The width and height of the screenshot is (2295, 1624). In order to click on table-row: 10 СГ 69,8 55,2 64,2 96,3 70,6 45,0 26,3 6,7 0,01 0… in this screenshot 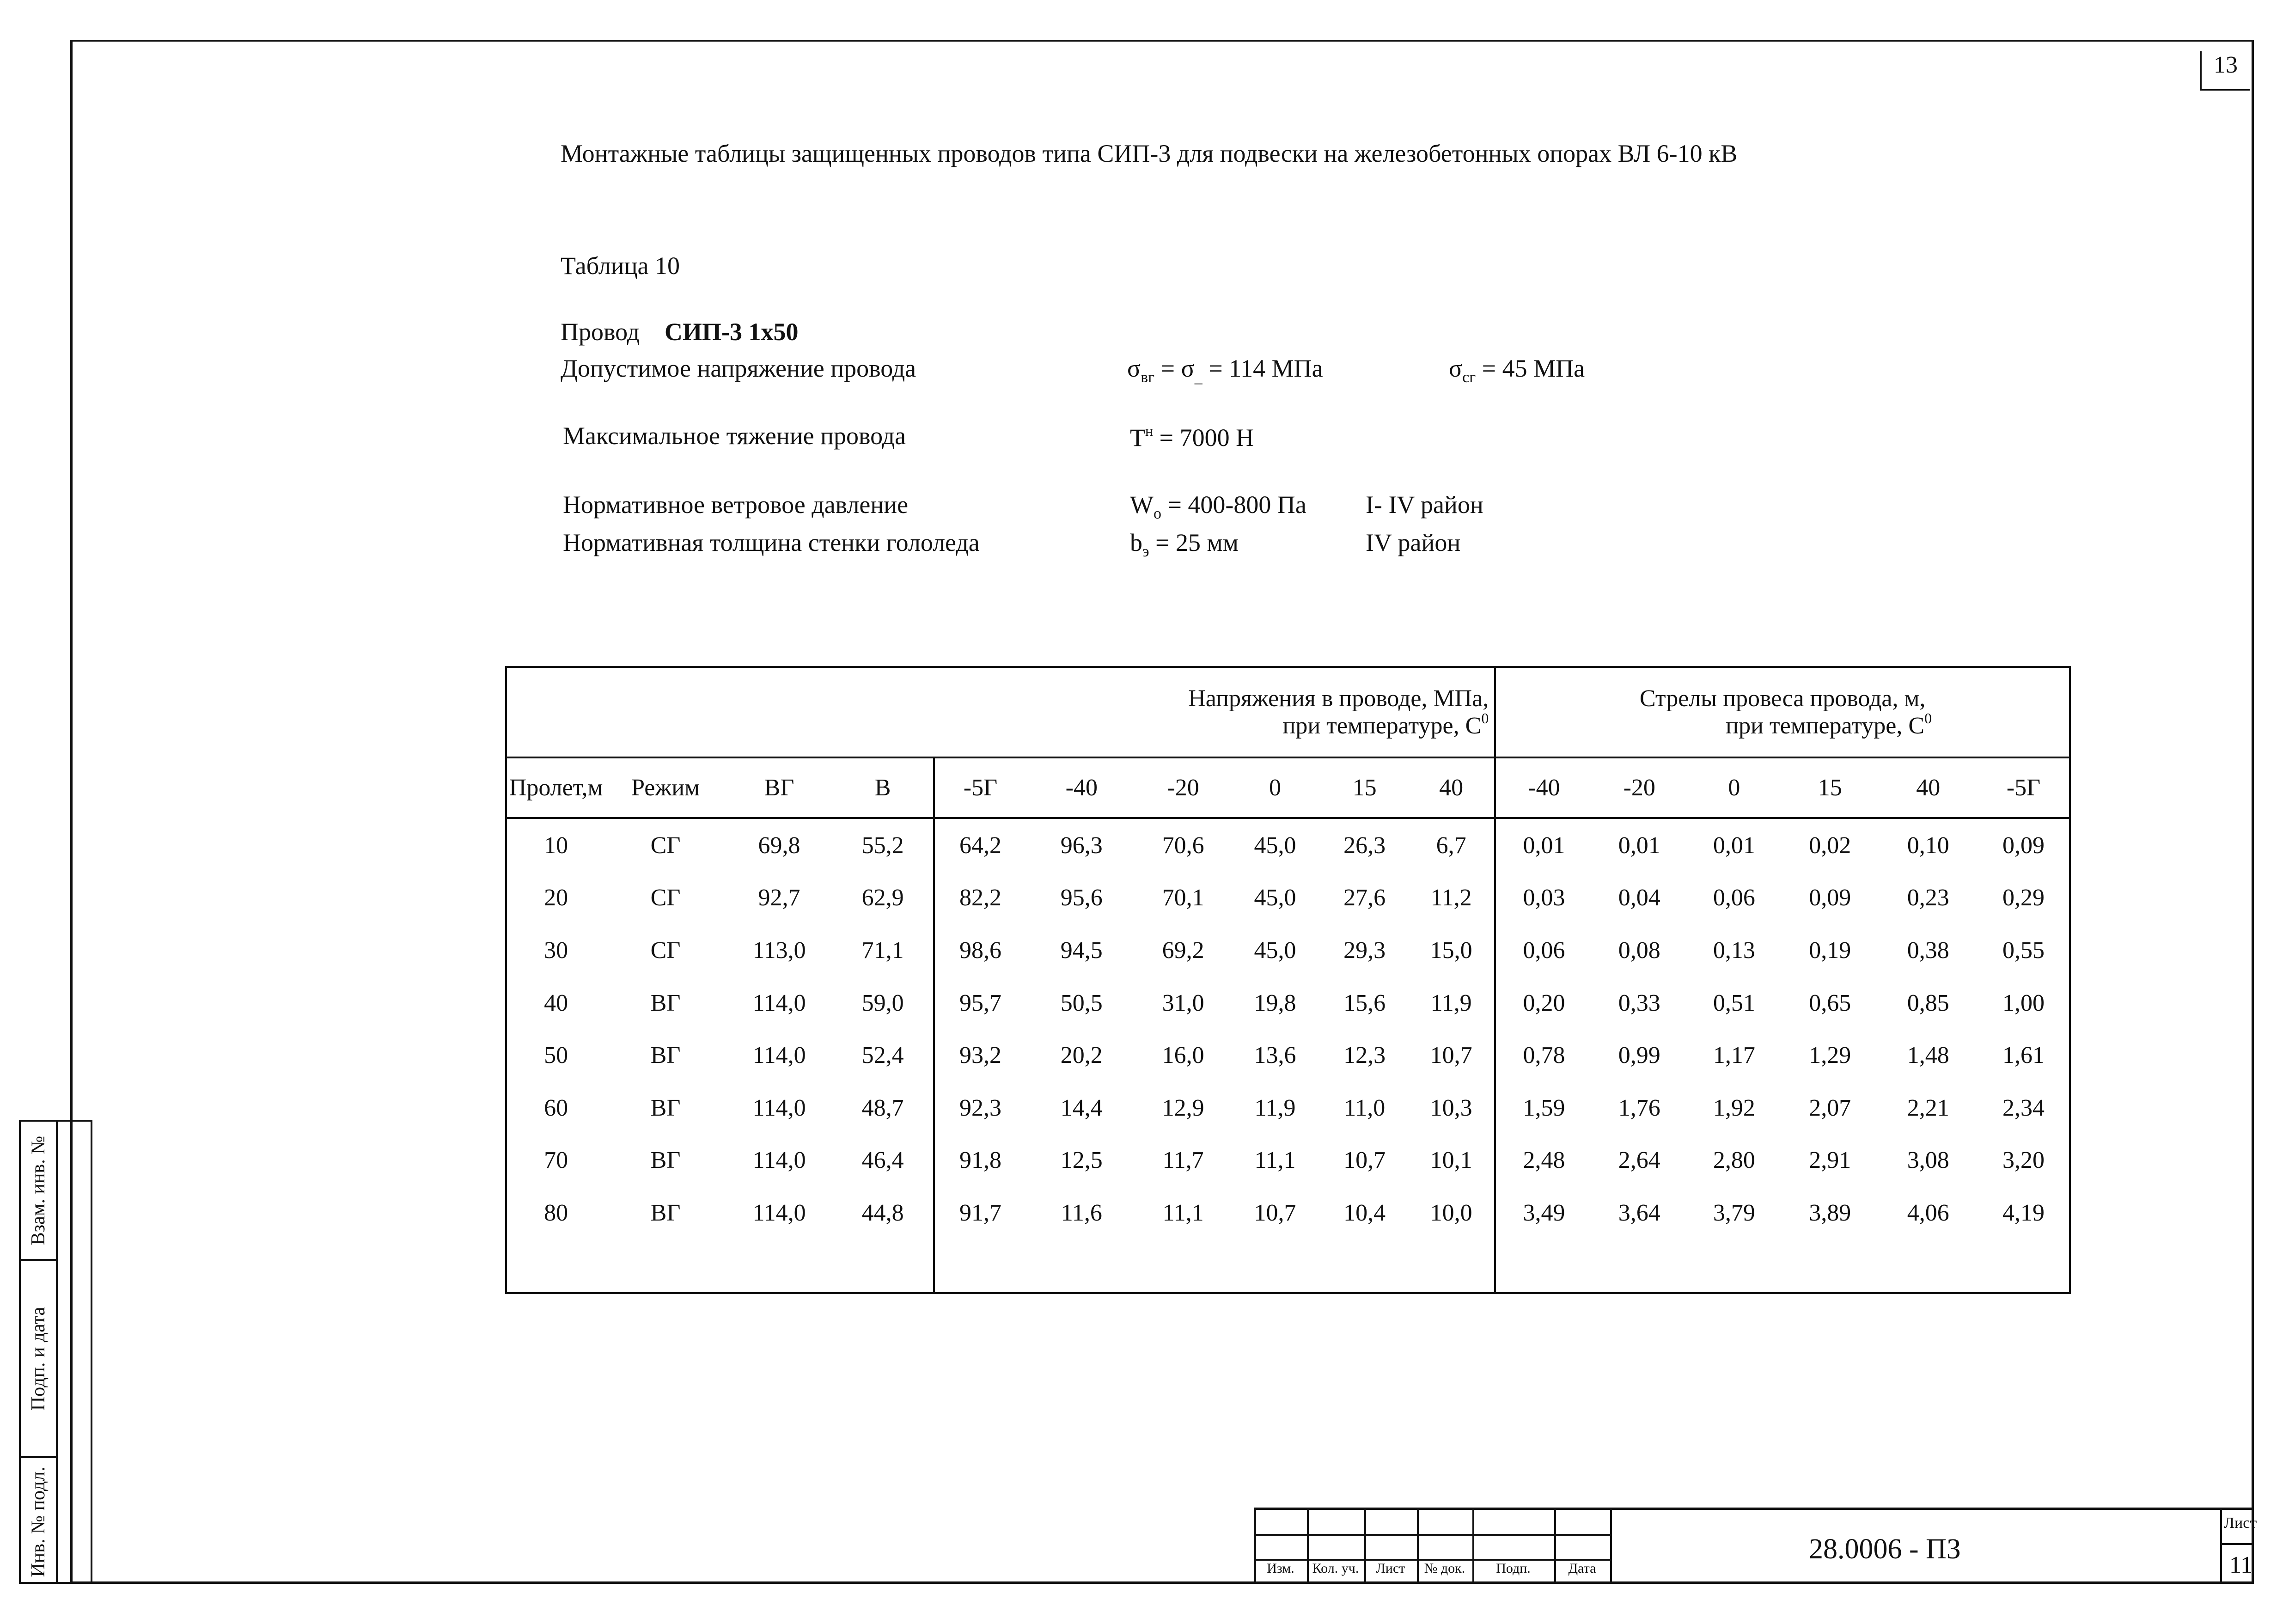, I will do `click(1288, 845)`.